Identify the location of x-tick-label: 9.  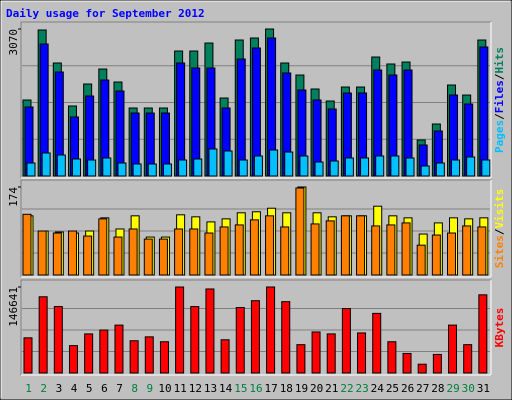
(150, 388).